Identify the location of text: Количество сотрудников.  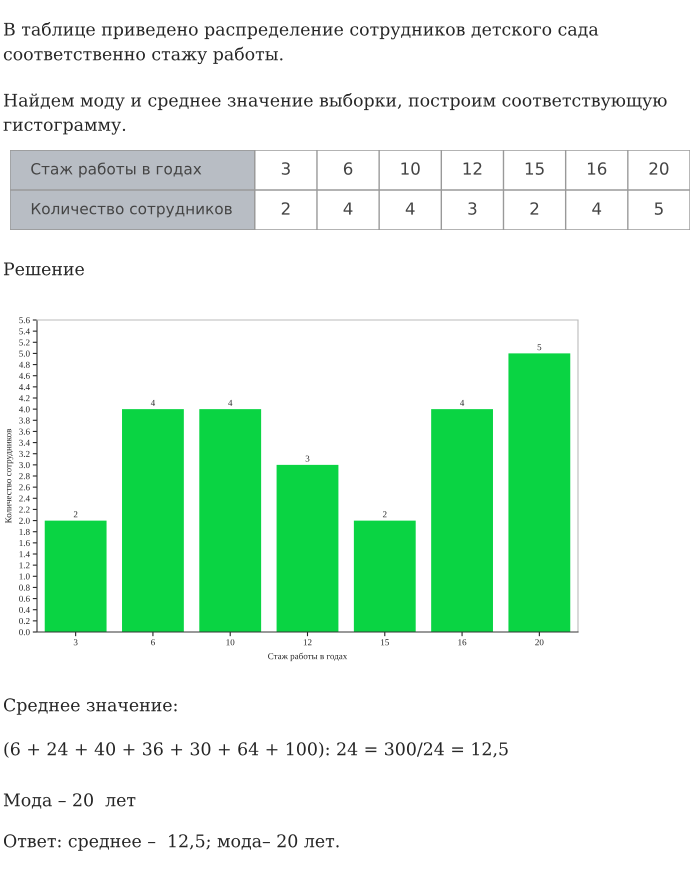
(132, 210).